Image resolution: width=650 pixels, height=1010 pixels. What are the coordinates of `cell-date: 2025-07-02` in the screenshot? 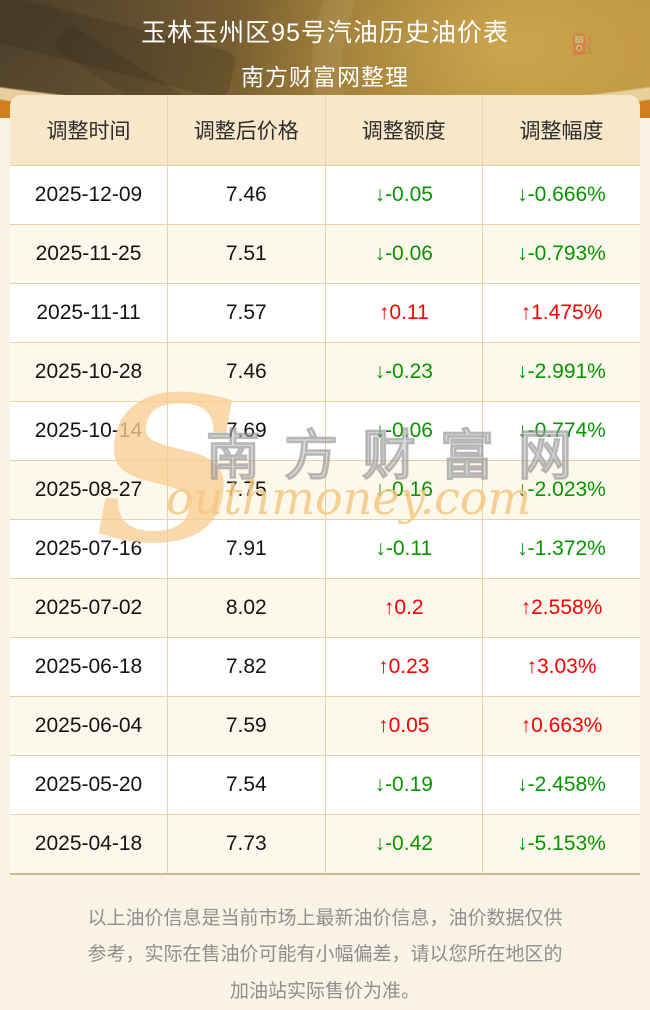 It's located at (89, 608).